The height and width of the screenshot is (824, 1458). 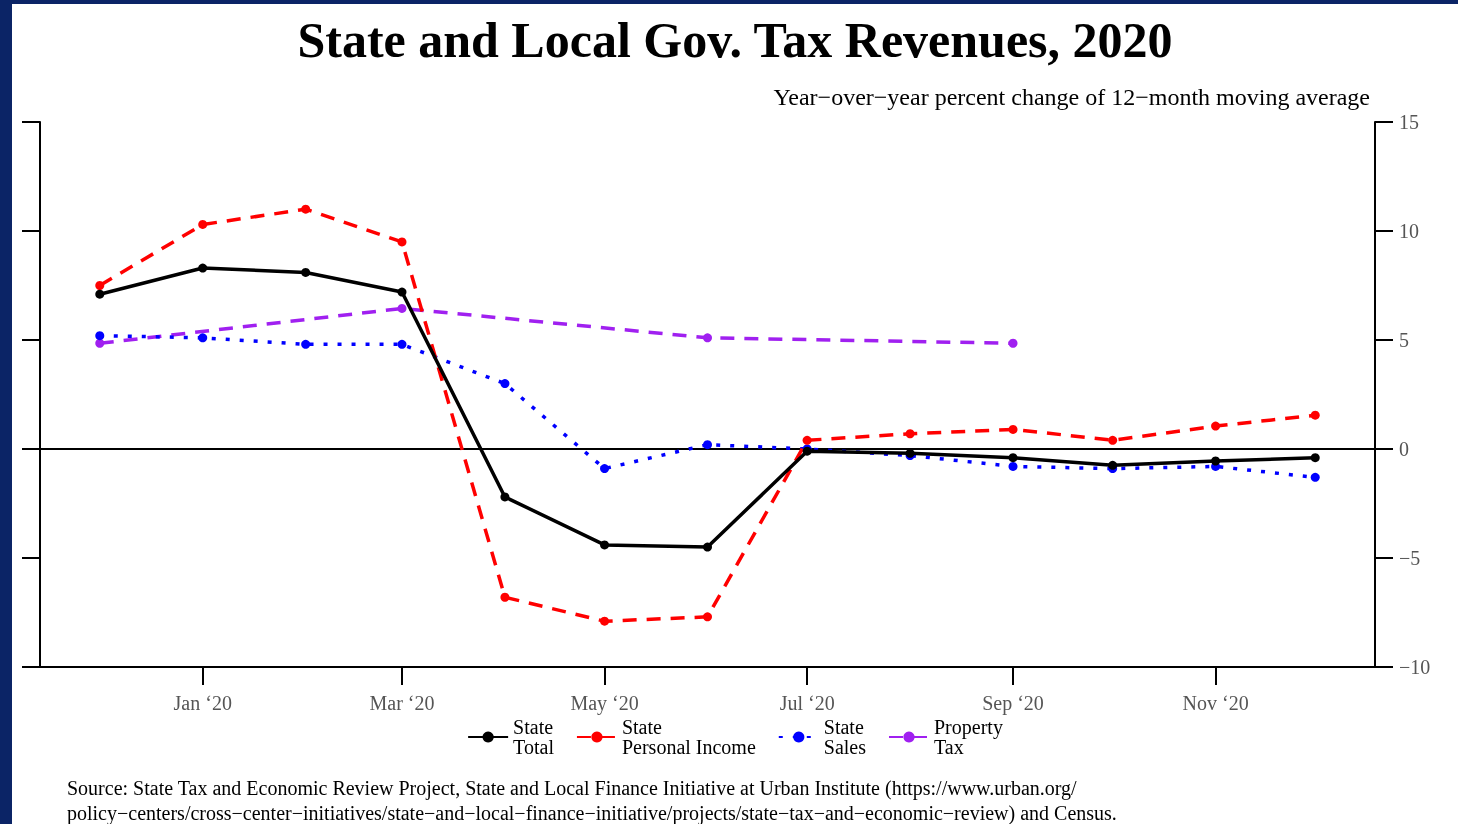 I want to click on chart-subtitle: Year−over−year percent change of 12−month moving average, so click(x=1072, y=97).